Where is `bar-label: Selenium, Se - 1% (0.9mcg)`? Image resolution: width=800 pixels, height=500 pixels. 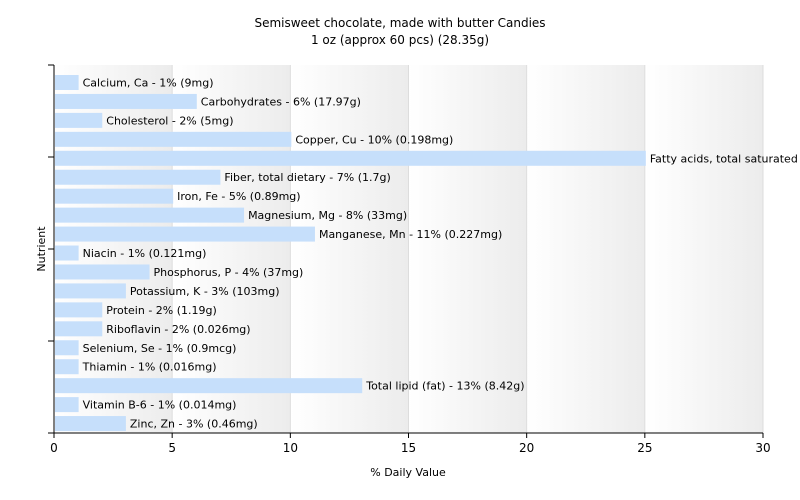
bar-label: Selenium, Se - 1% (0.9mcg) is located at coordinates (160, 348).